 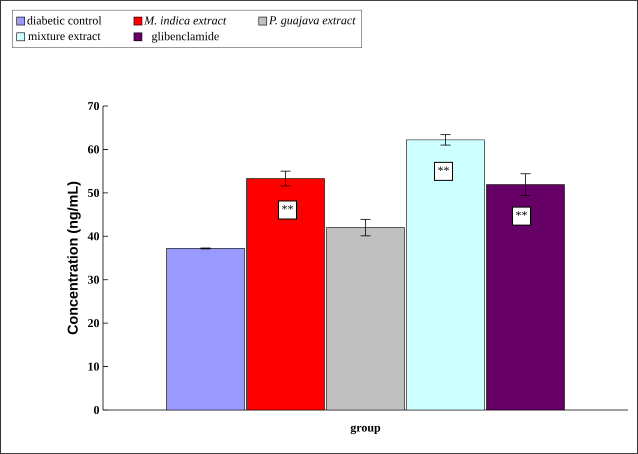 What do you see at coordinates (74, 258) in the screenshot?
I see `y-axis-title: Concentration (ng/mL)` at bounding box center [74, 258].